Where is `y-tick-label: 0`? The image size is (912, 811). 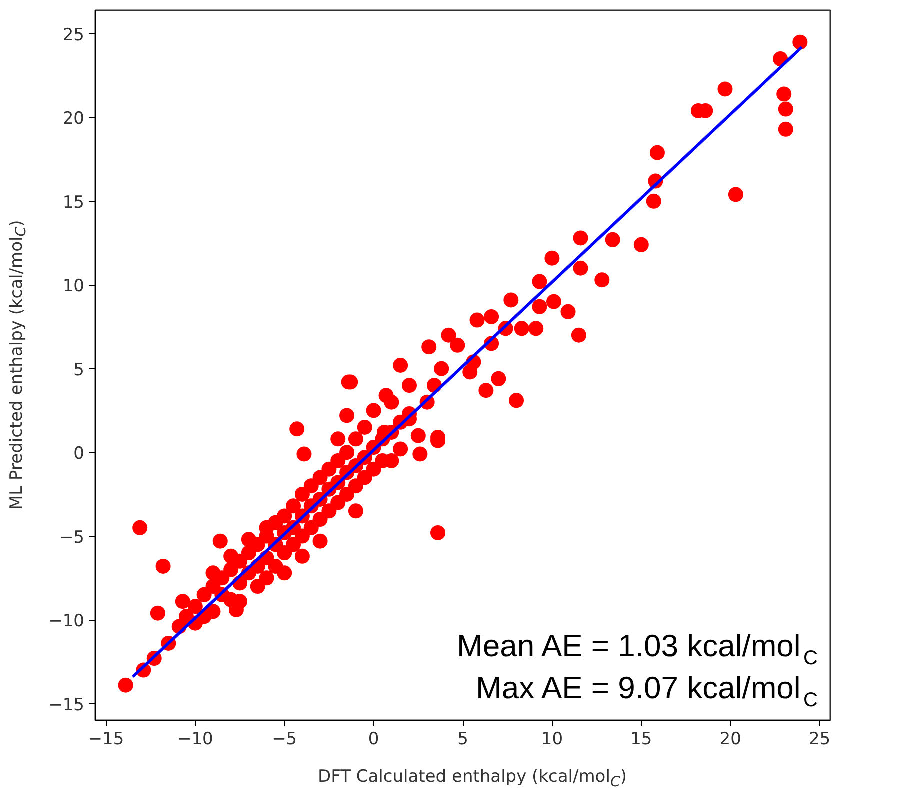
y-tick-label: 0 is located at coordinates (79, 454).